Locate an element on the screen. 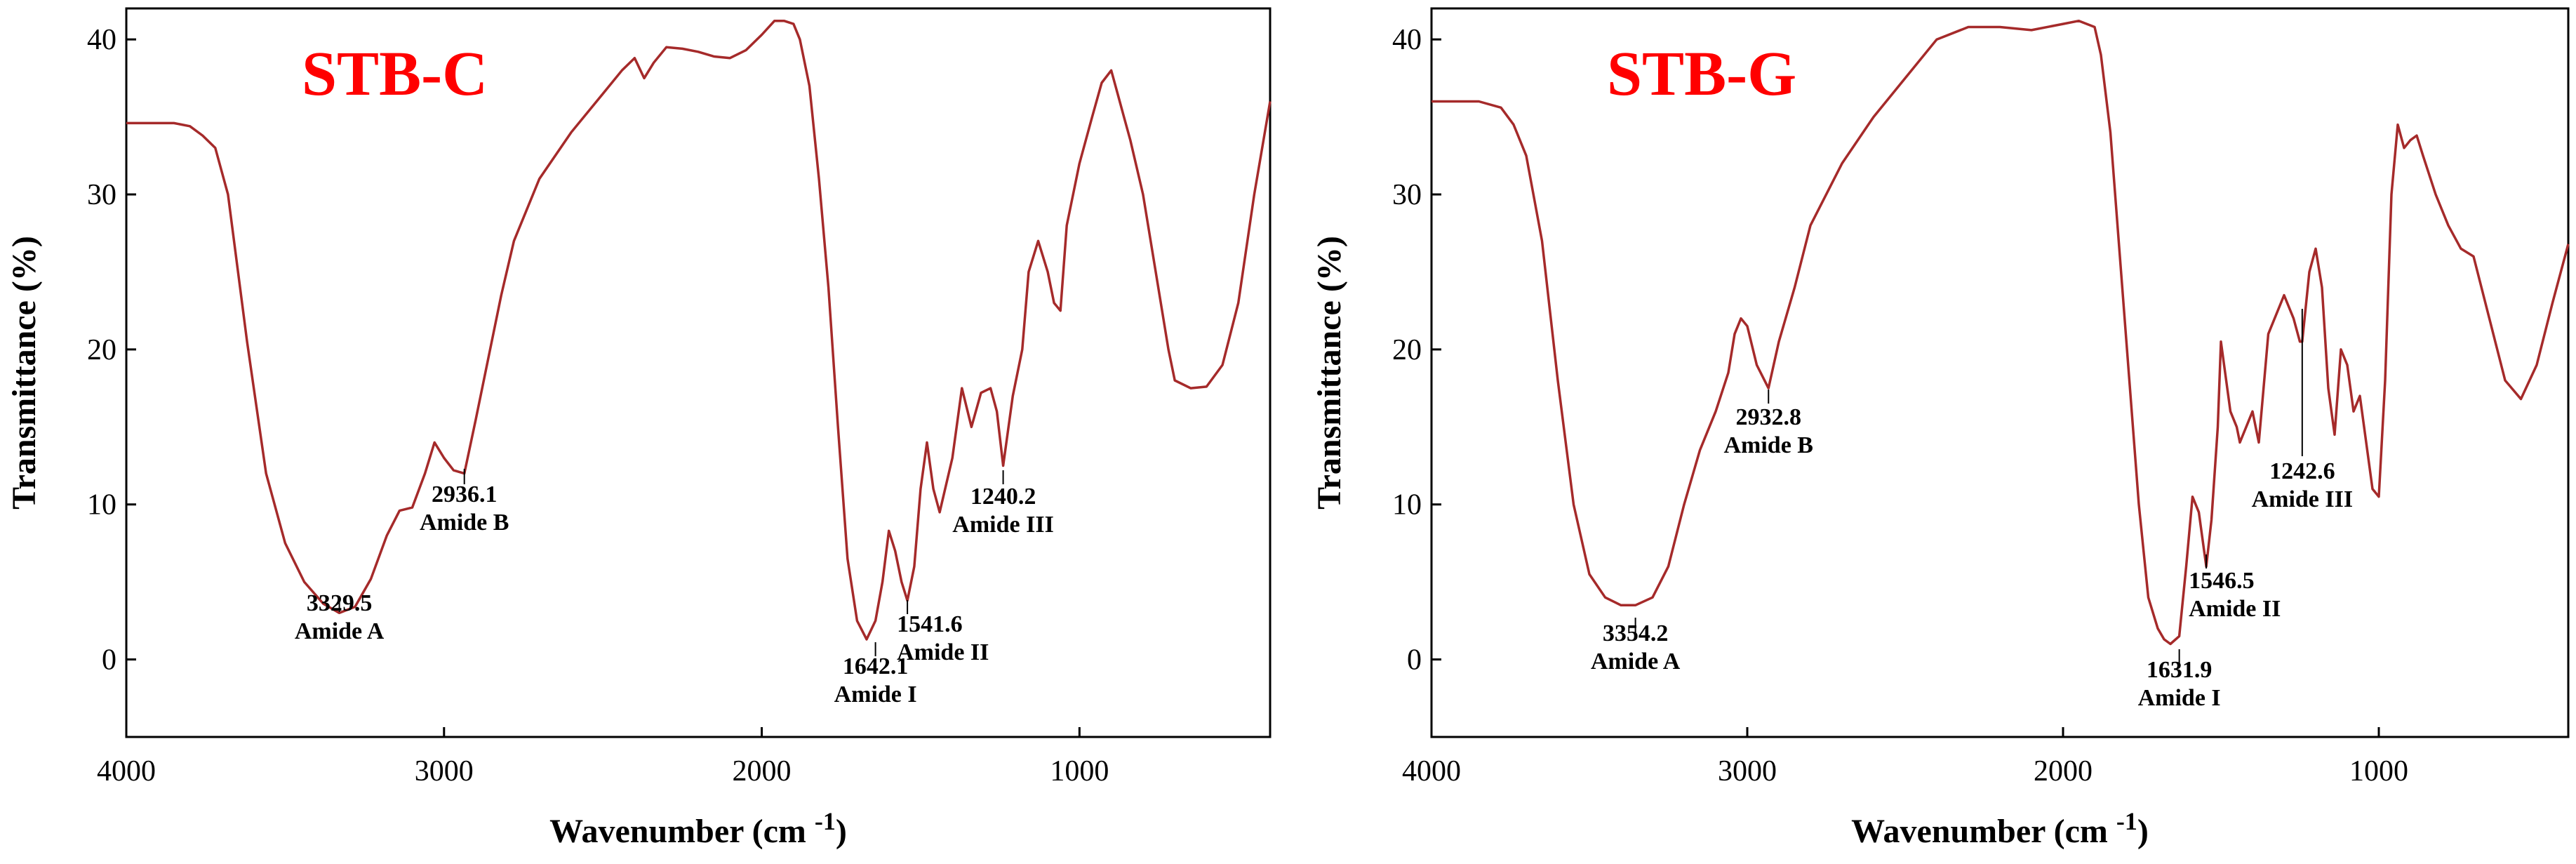 The width and height of the screenshot is (2576, 864). chart-title: STB-C is located at coordinates (395, 74).